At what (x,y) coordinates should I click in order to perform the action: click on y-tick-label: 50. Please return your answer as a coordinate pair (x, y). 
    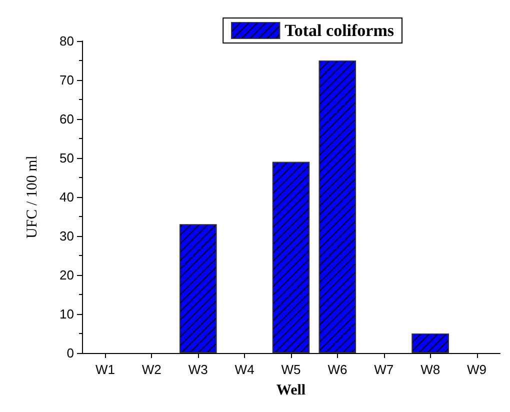
    Looking at the image, I should click on (67, 158).